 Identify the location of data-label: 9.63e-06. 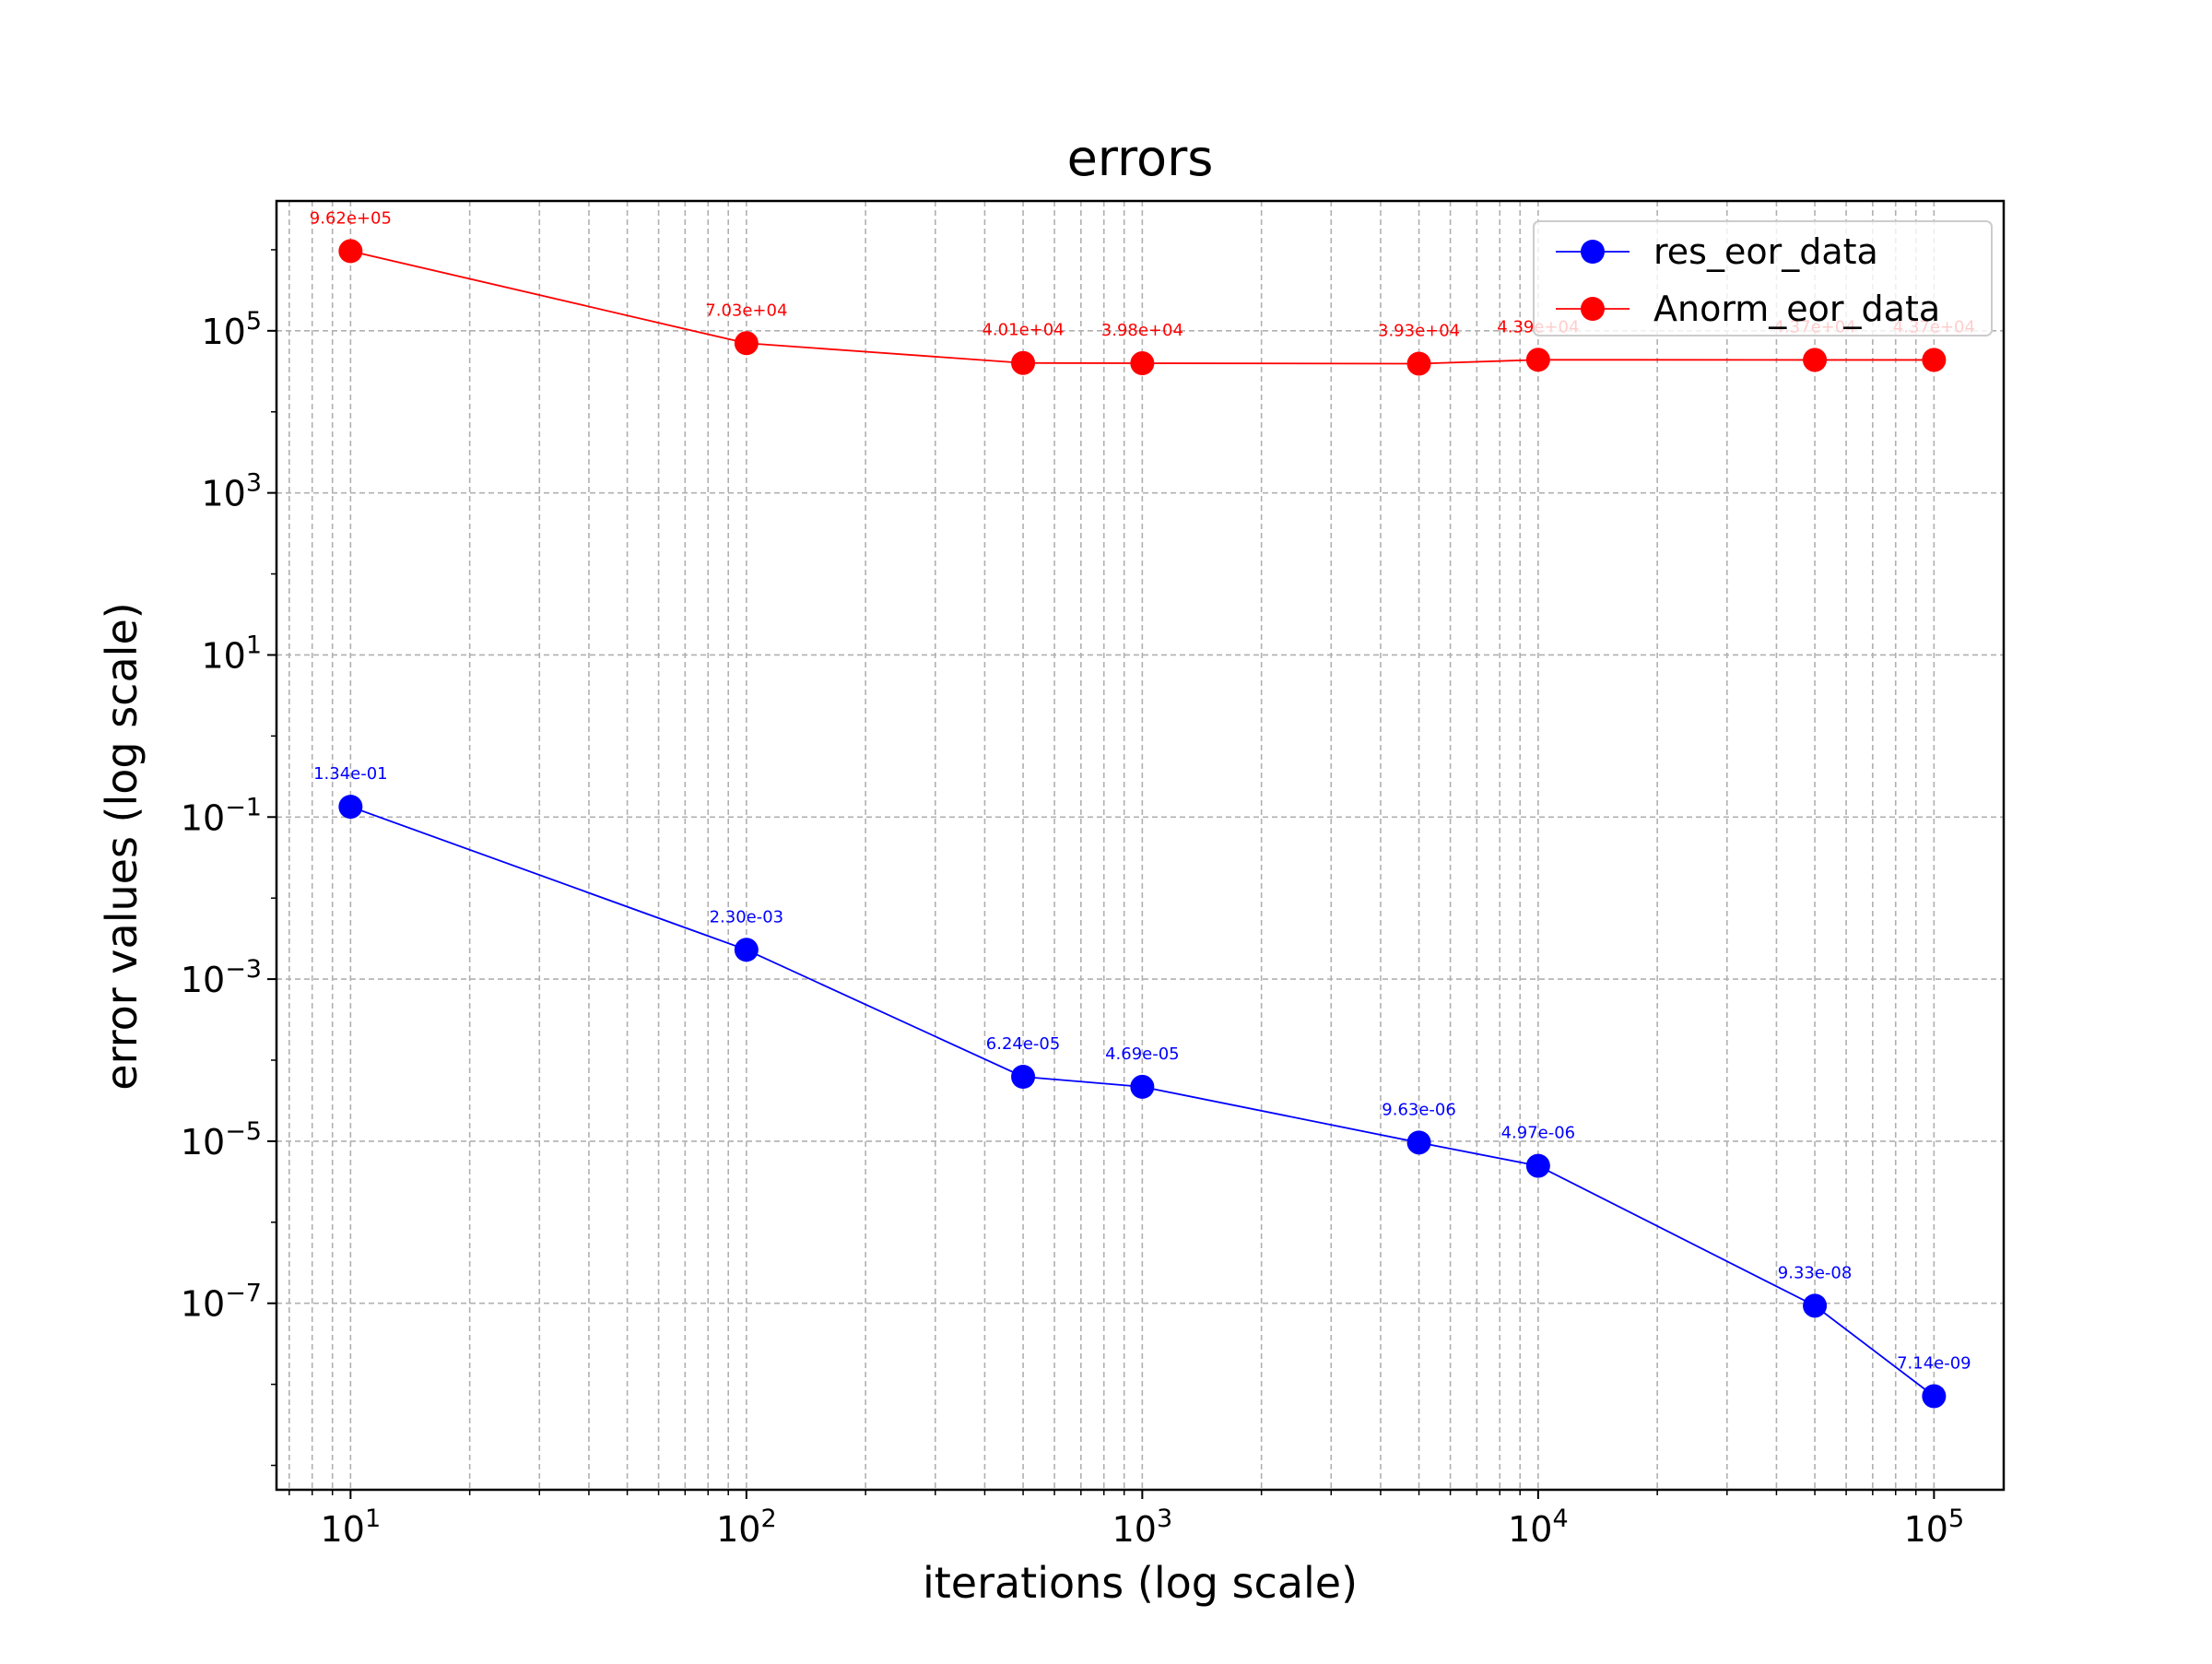
(1419, 1109).